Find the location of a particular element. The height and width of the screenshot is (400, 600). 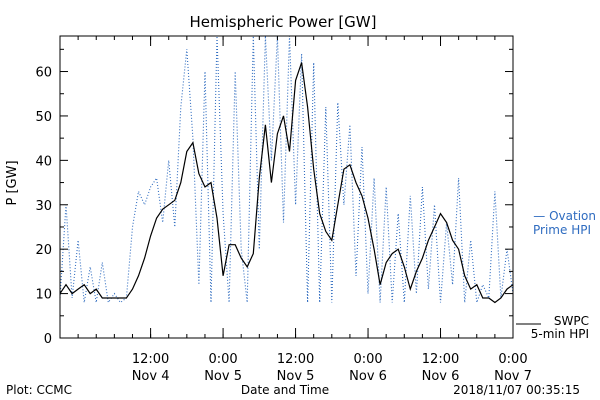

legend-swpc-line2: 5-min HPI is located at coordinates (560, 334).